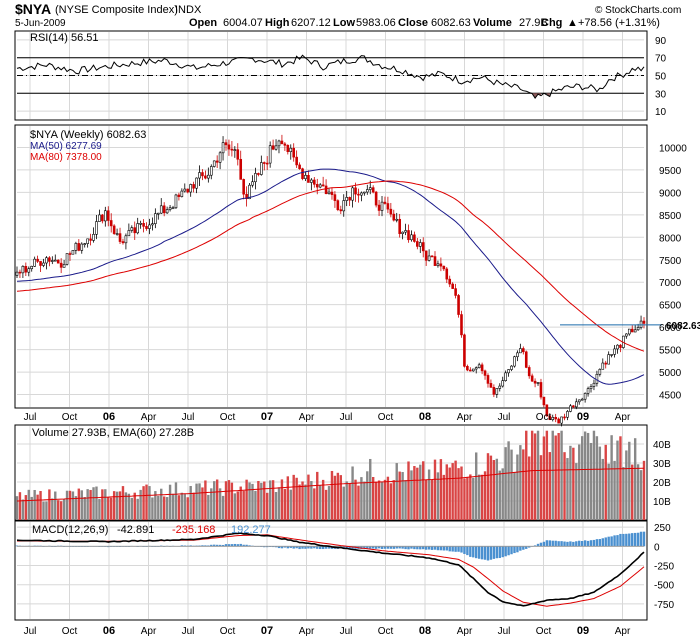  What do you see at coordinates (344, 23) in the screenshot?
I see `ohlc-low-label: Low` at bounding box center [344, 23].